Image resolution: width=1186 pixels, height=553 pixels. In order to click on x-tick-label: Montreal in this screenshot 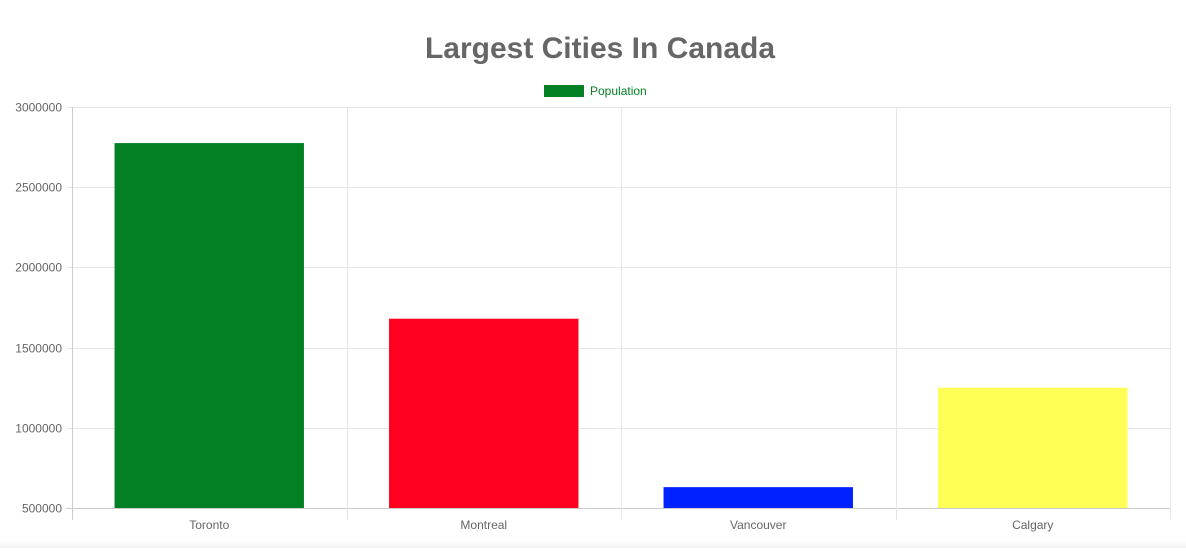, I will do `click(483, 525)`.